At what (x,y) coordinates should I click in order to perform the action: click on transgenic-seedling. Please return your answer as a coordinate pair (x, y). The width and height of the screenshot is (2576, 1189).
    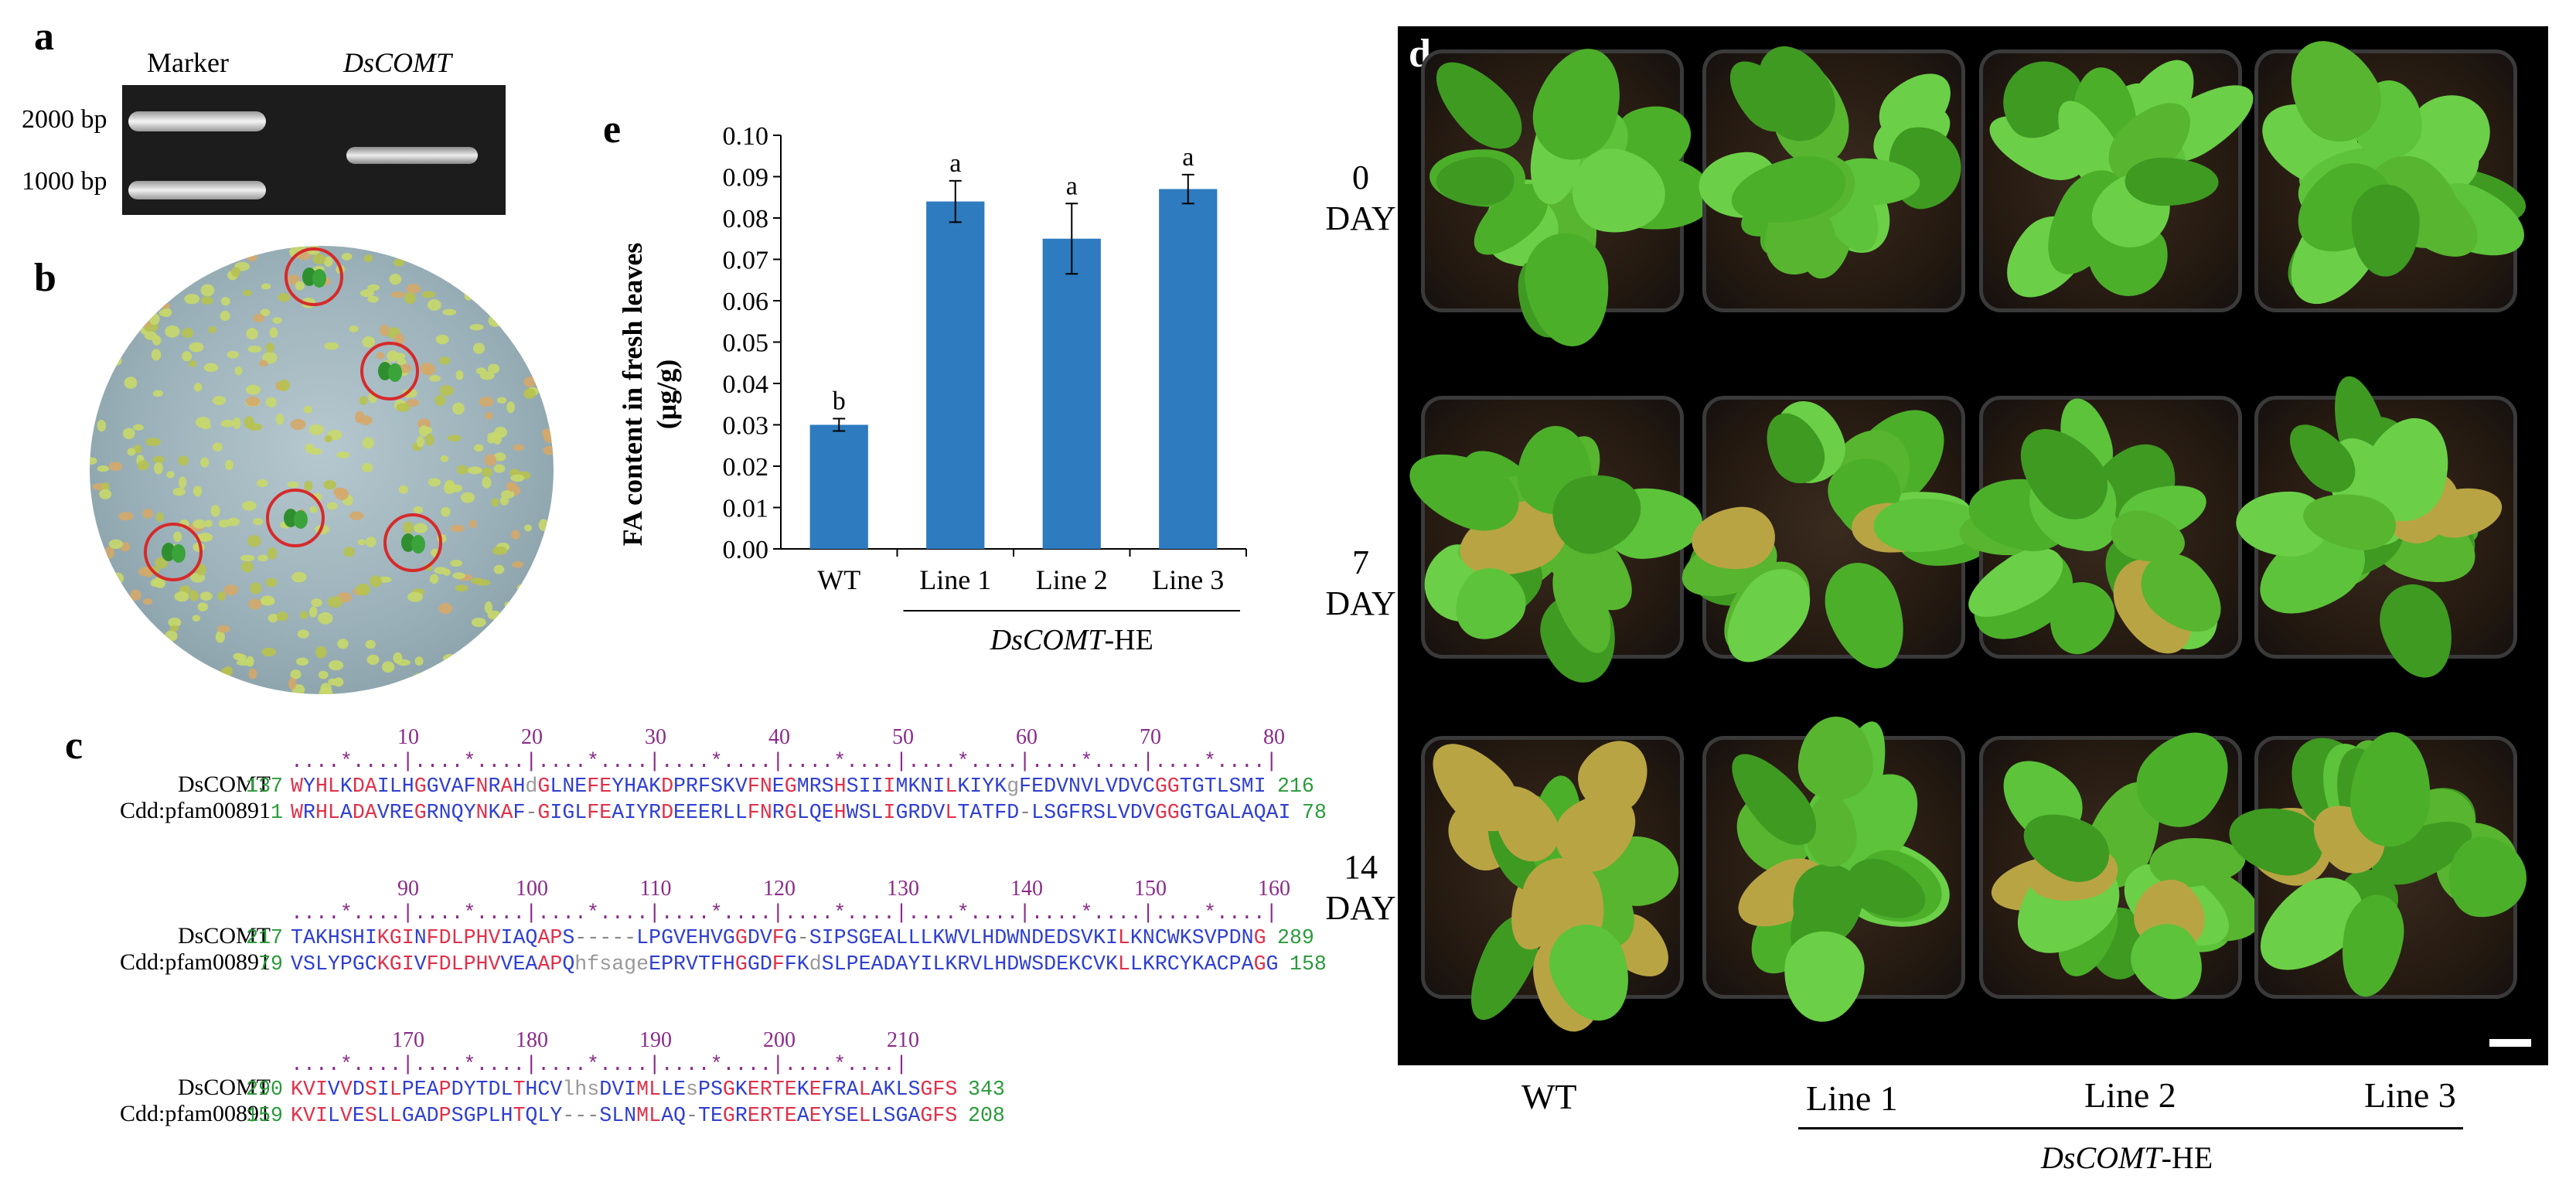
    Looking at the image, I should click on (179, 553).